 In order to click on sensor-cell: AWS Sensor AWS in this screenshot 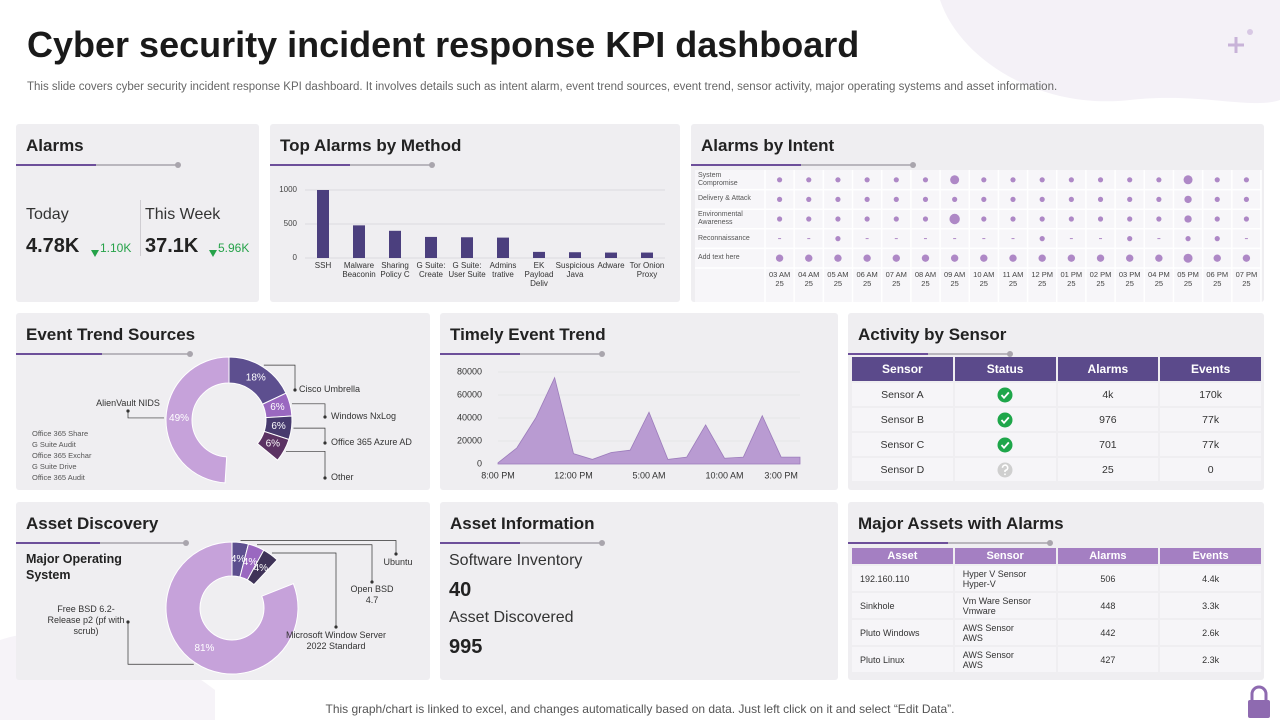, I will do `click(1005, 632)`.